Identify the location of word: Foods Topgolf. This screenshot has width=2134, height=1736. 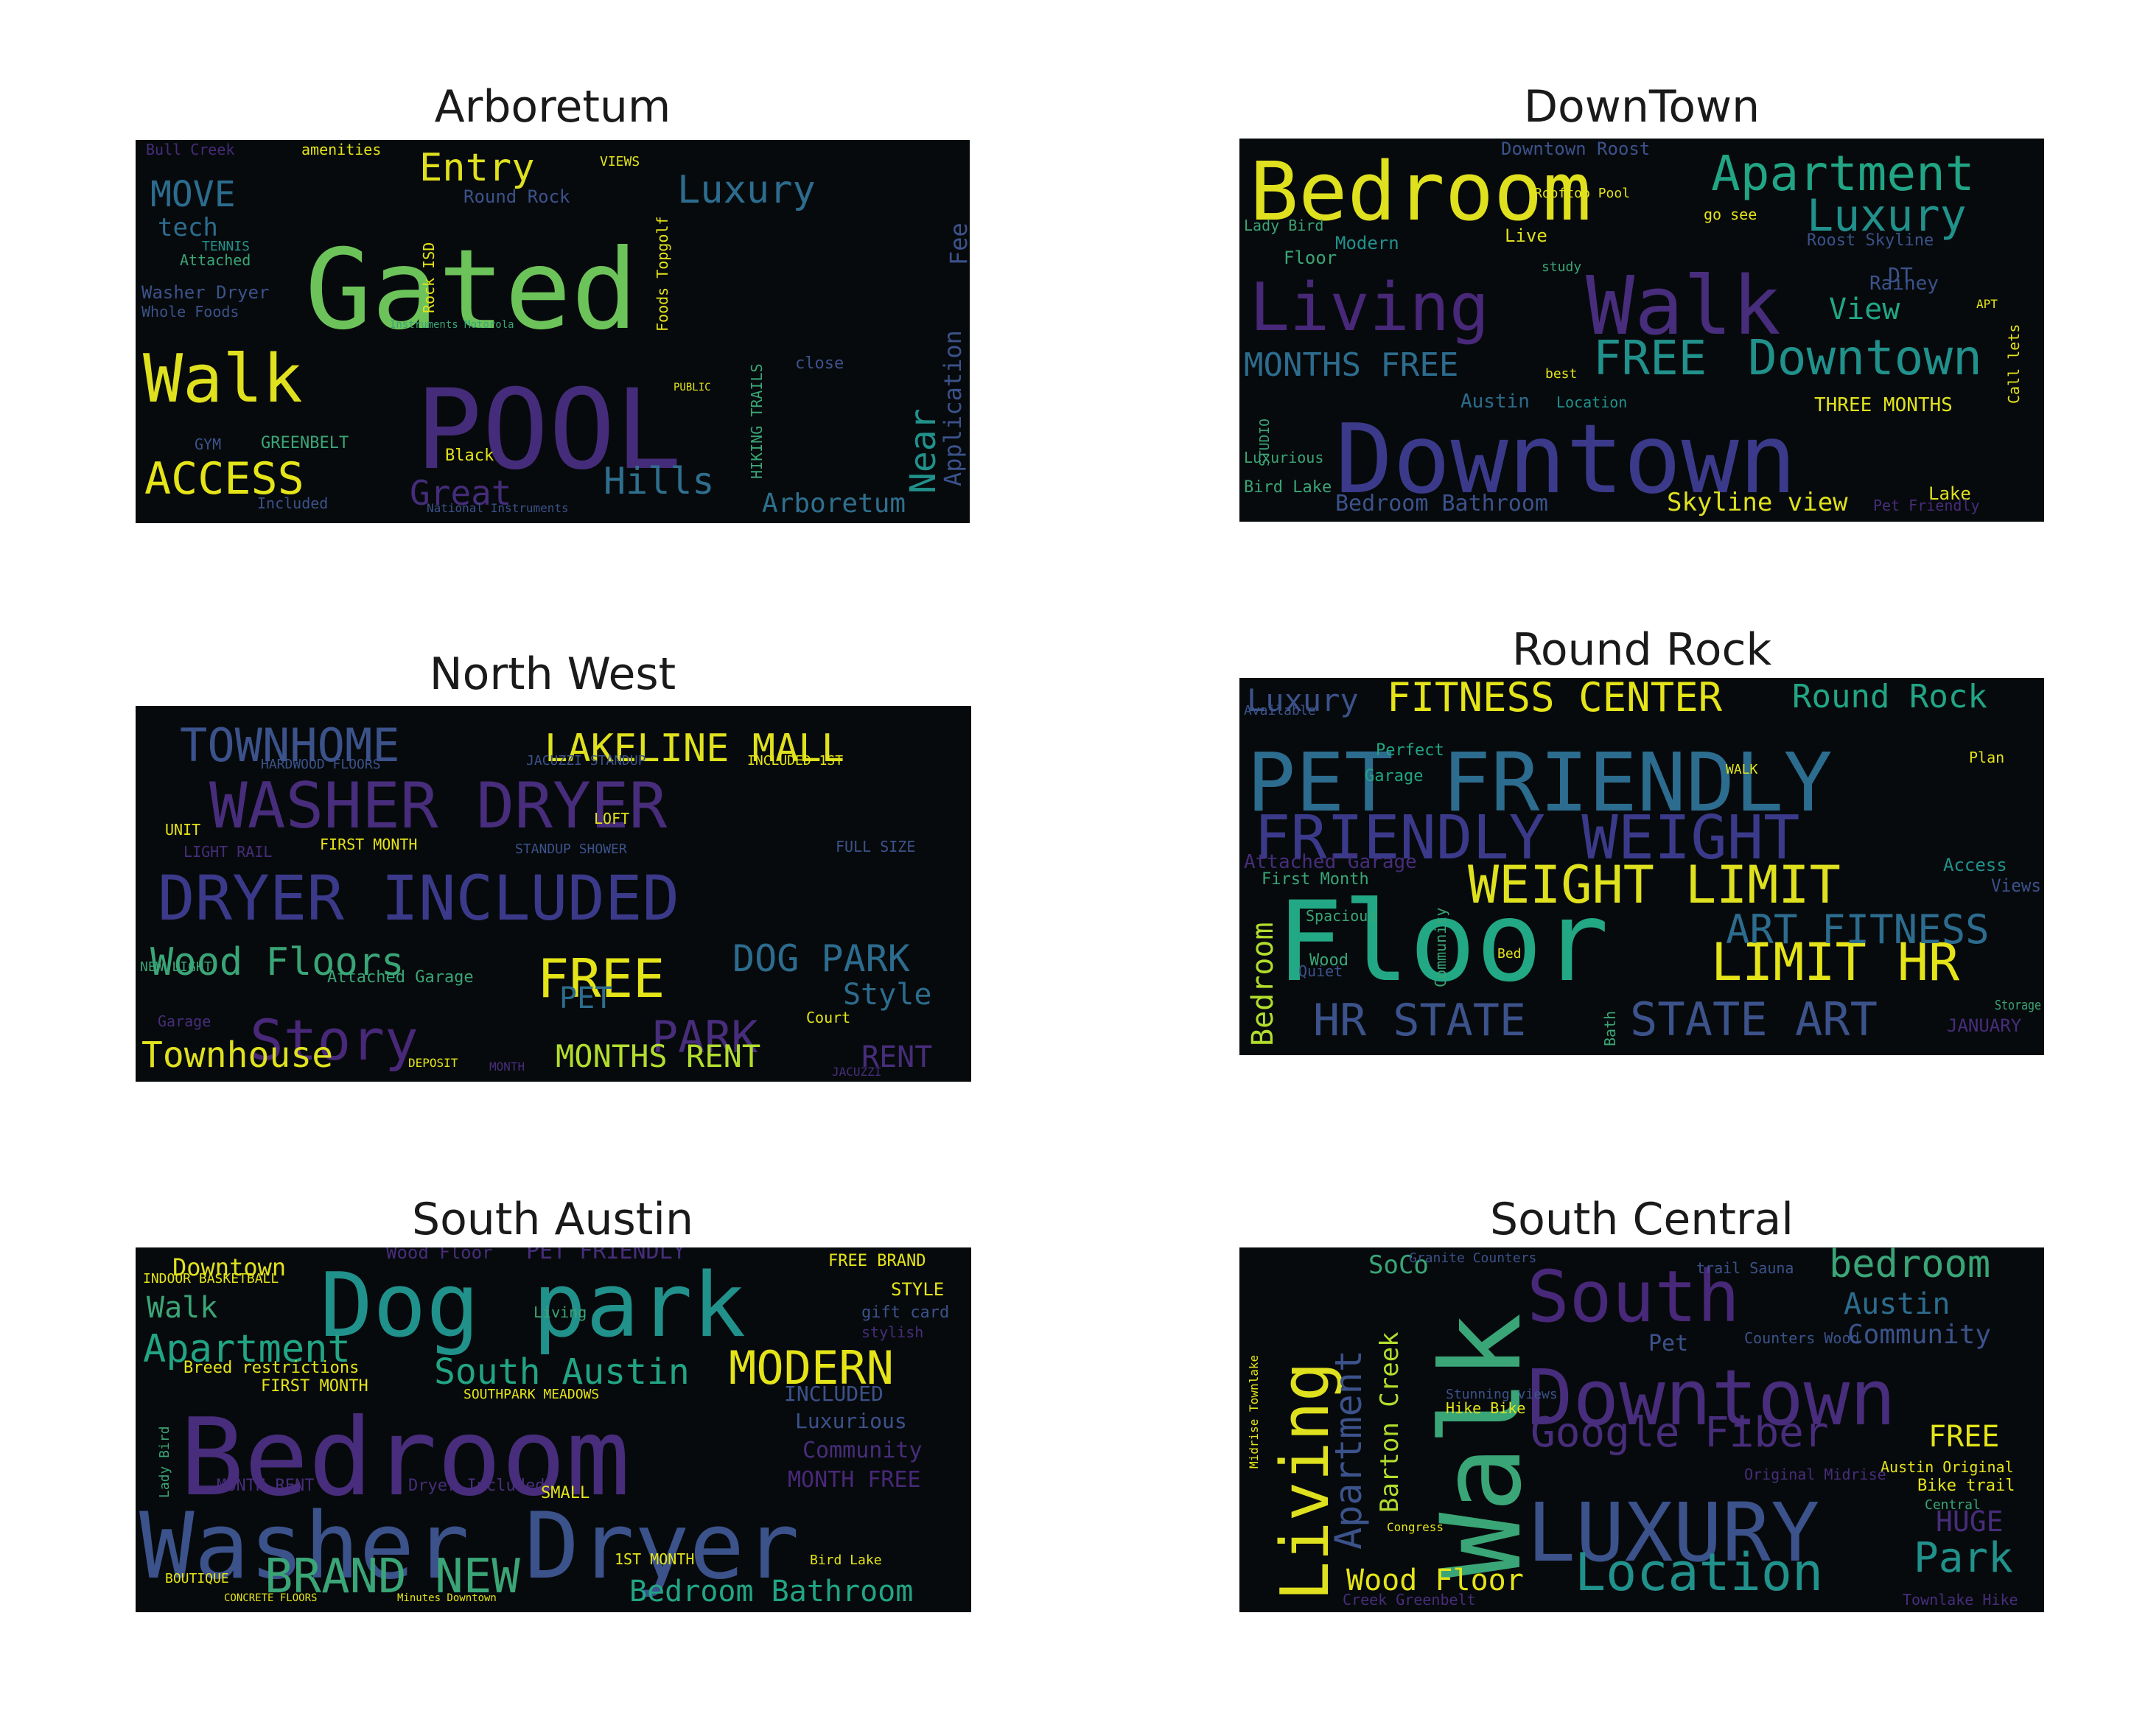
(662, 274).